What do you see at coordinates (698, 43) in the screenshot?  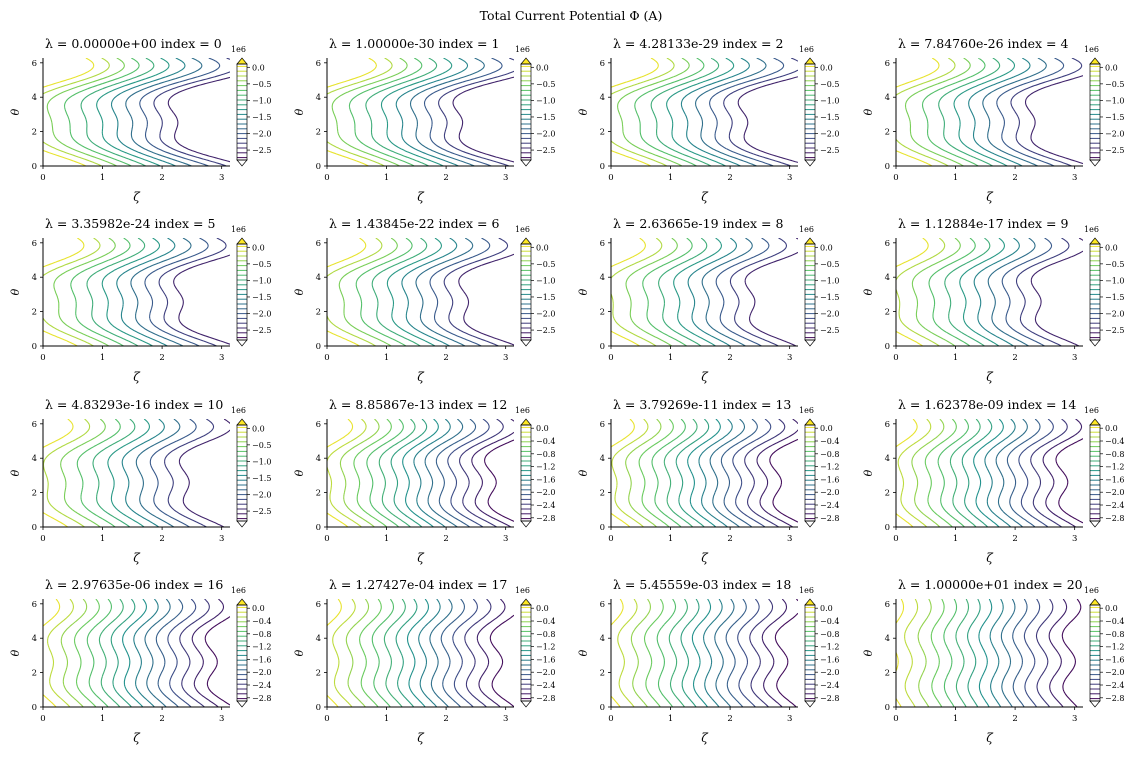 I see `panel-title: λ = 4.28133e-29 index = 2` at bounding box center [698, 43].